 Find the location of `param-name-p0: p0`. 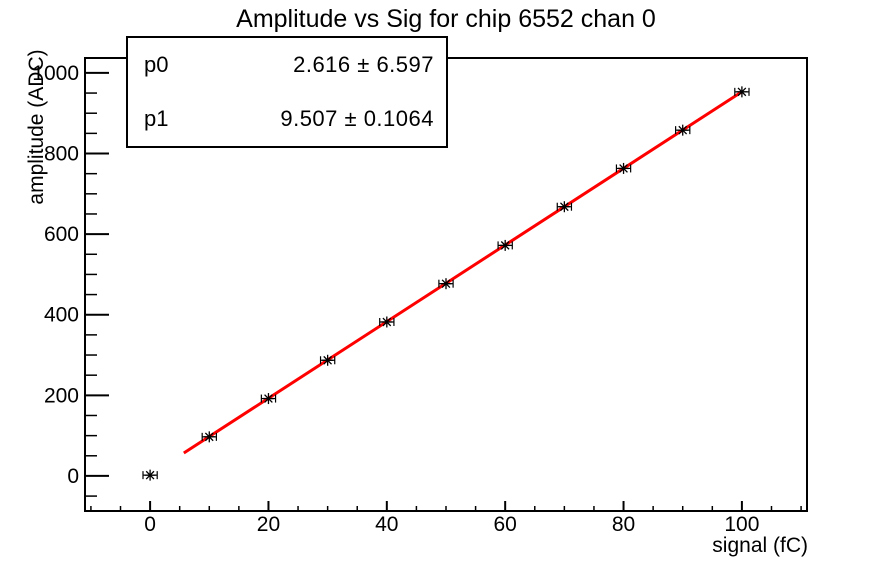

param-name-p0: p0 is located at coordinates (156, 64).